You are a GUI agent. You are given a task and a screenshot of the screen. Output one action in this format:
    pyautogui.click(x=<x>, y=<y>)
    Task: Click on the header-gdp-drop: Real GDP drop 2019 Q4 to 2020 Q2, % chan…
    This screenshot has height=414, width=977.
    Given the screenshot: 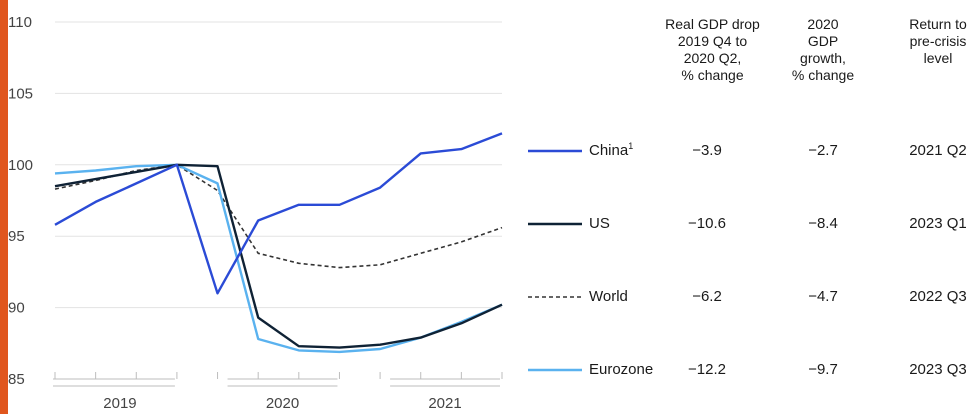 What is the action you would take?
    pyautogui.click(x=712, y=49)
    